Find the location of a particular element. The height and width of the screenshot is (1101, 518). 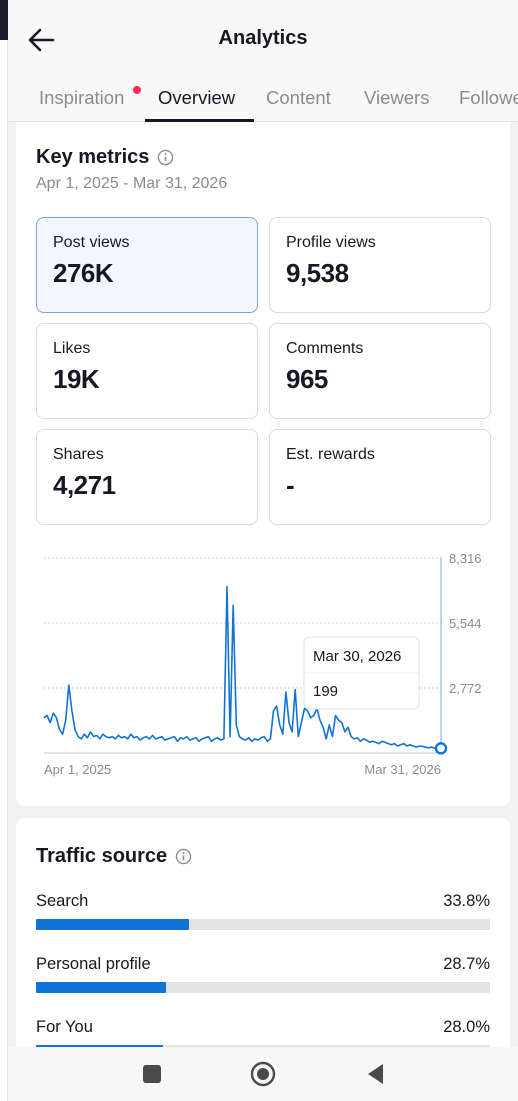

traffic-label: Personal profile is located at coordinates (93, 964).